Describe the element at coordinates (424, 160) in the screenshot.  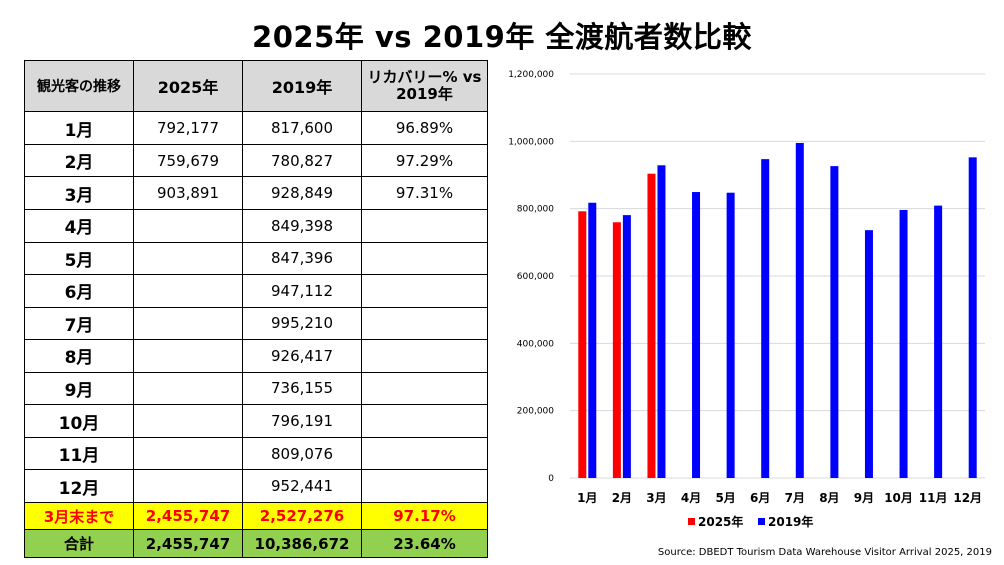
I see `recovery-cell: 97.29%` at that location.